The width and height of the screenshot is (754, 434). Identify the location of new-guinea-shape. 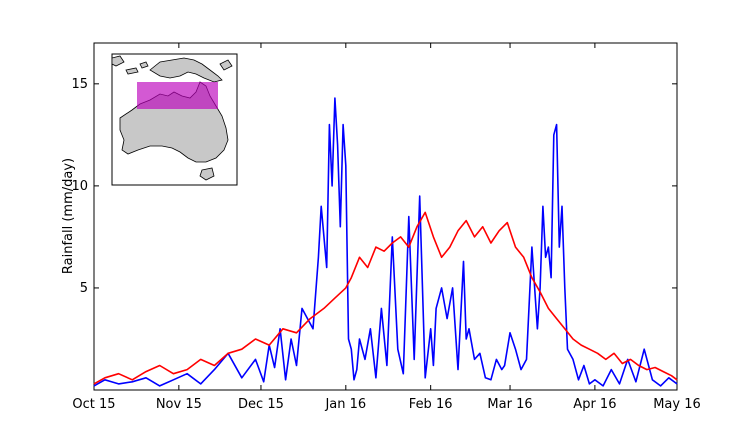
(186, 70).